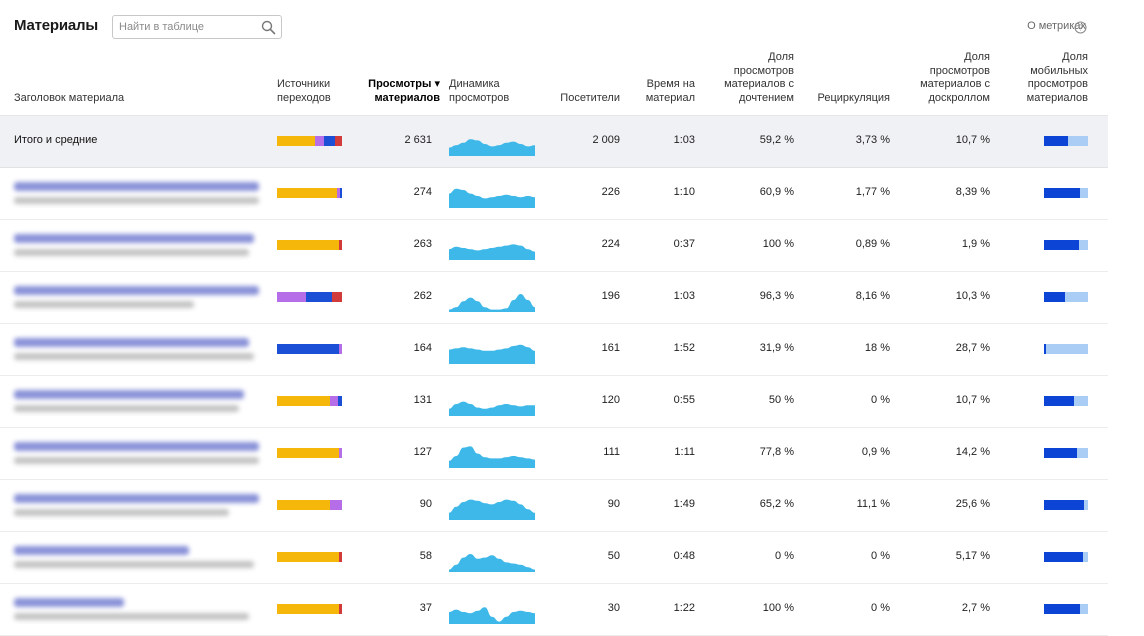  I want to click on time-value: 0:37, so click(684, 244).